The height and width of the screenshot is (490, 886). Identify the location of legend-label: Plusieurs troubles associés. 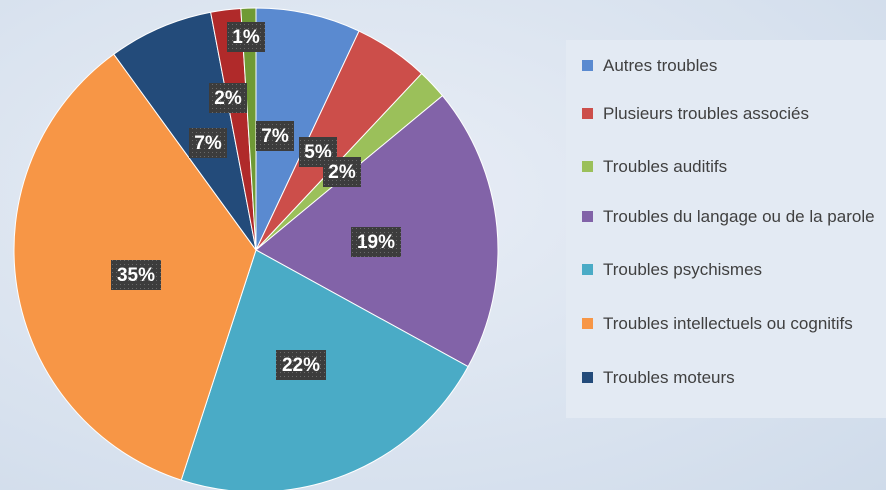
(706, 113).